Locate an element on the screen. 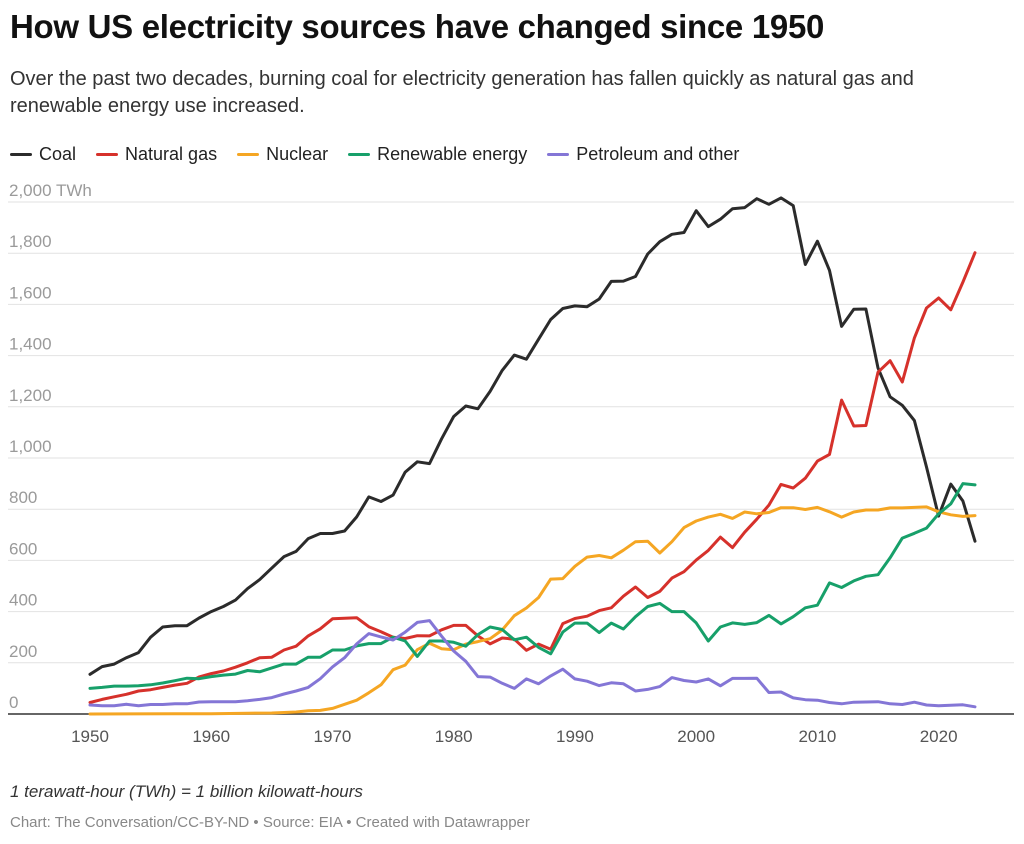  x-tick-label: 2000 is located at coordinates (696, 736).